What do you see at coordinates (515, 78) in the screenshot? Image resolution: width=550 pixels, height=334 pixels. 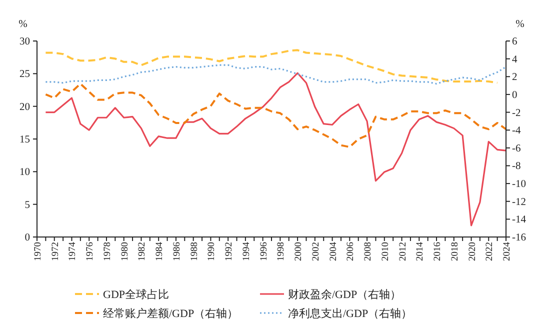 I see `y2-tick-label: 2` at bounding box center [515, 78].